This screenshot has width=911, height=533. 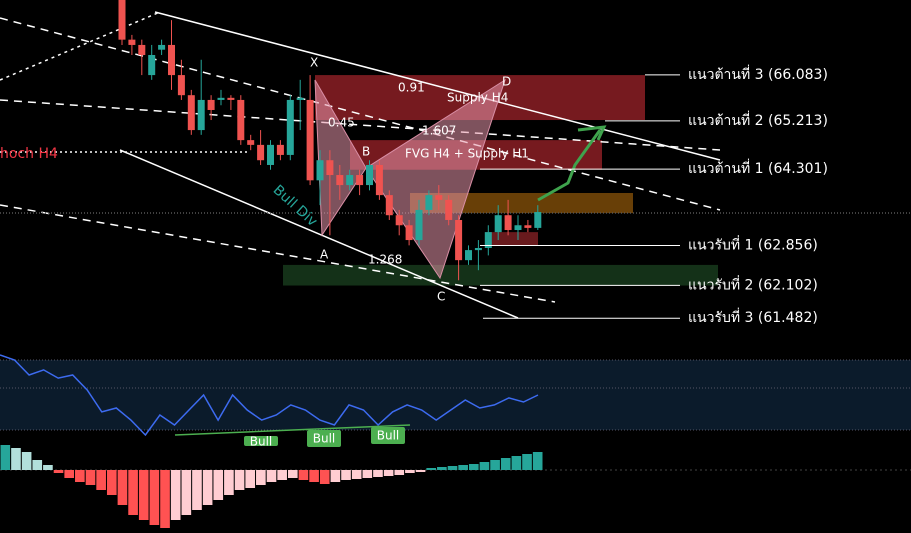 I want to click on projection-arrow, so click(x=592, y=133).